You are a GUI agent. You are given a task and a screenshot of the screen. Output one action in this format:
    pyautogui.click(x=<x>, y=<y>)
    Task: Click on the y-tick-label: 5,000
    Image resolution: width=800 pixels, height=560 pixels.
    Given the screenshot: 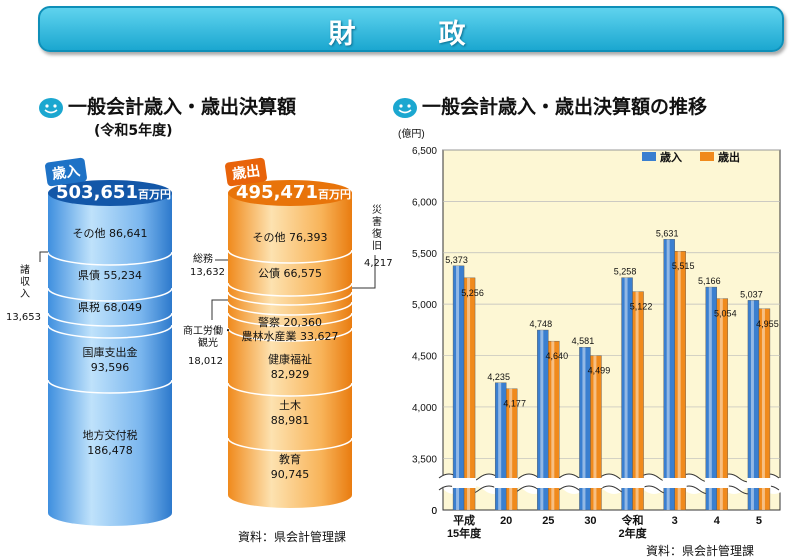 What is the action you would take?
    pyautogui.click(x=424, y=305)
    